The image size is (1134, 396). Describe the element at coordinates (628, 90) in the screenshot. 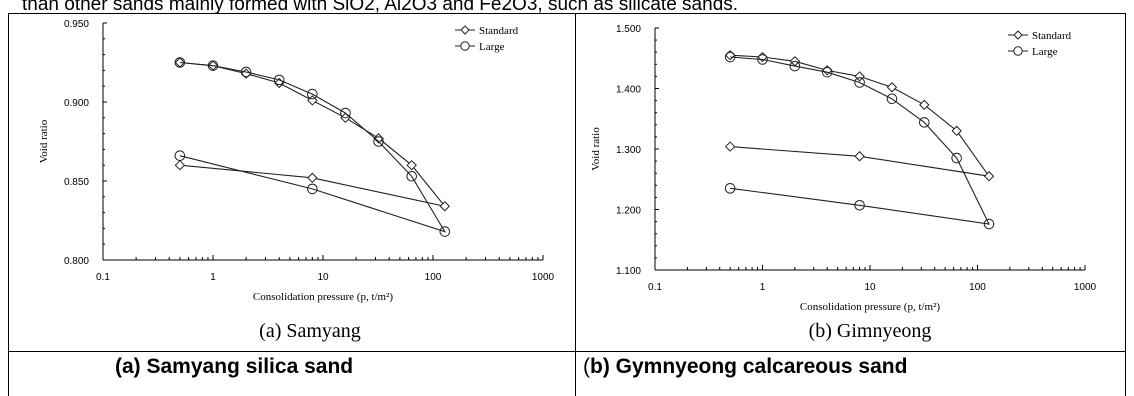

I see `y-tick-label: 1.400` at that location.